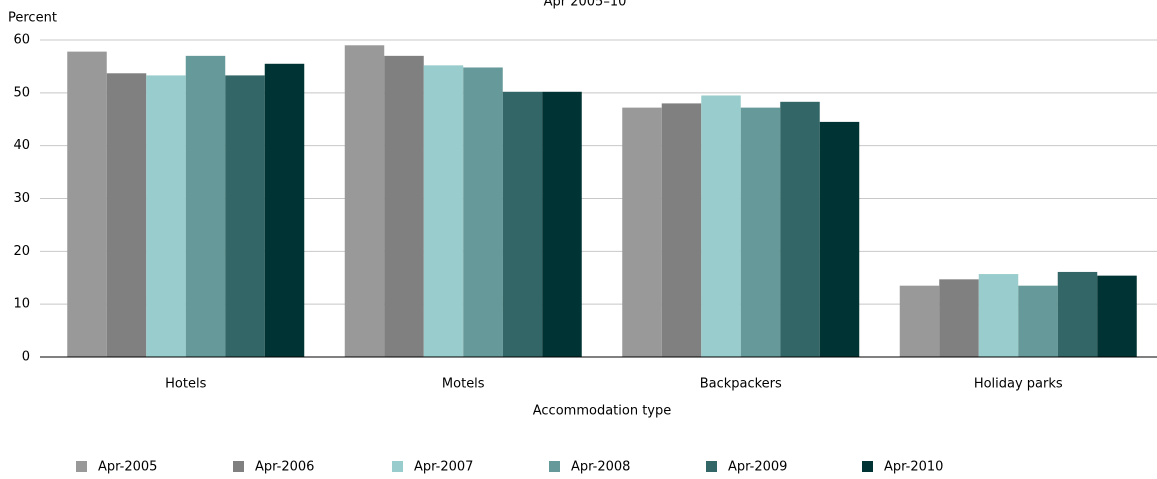  Describe the element at coordinates (26, 357) in the screenshot. I see `y-tick-label: 0` at that location.